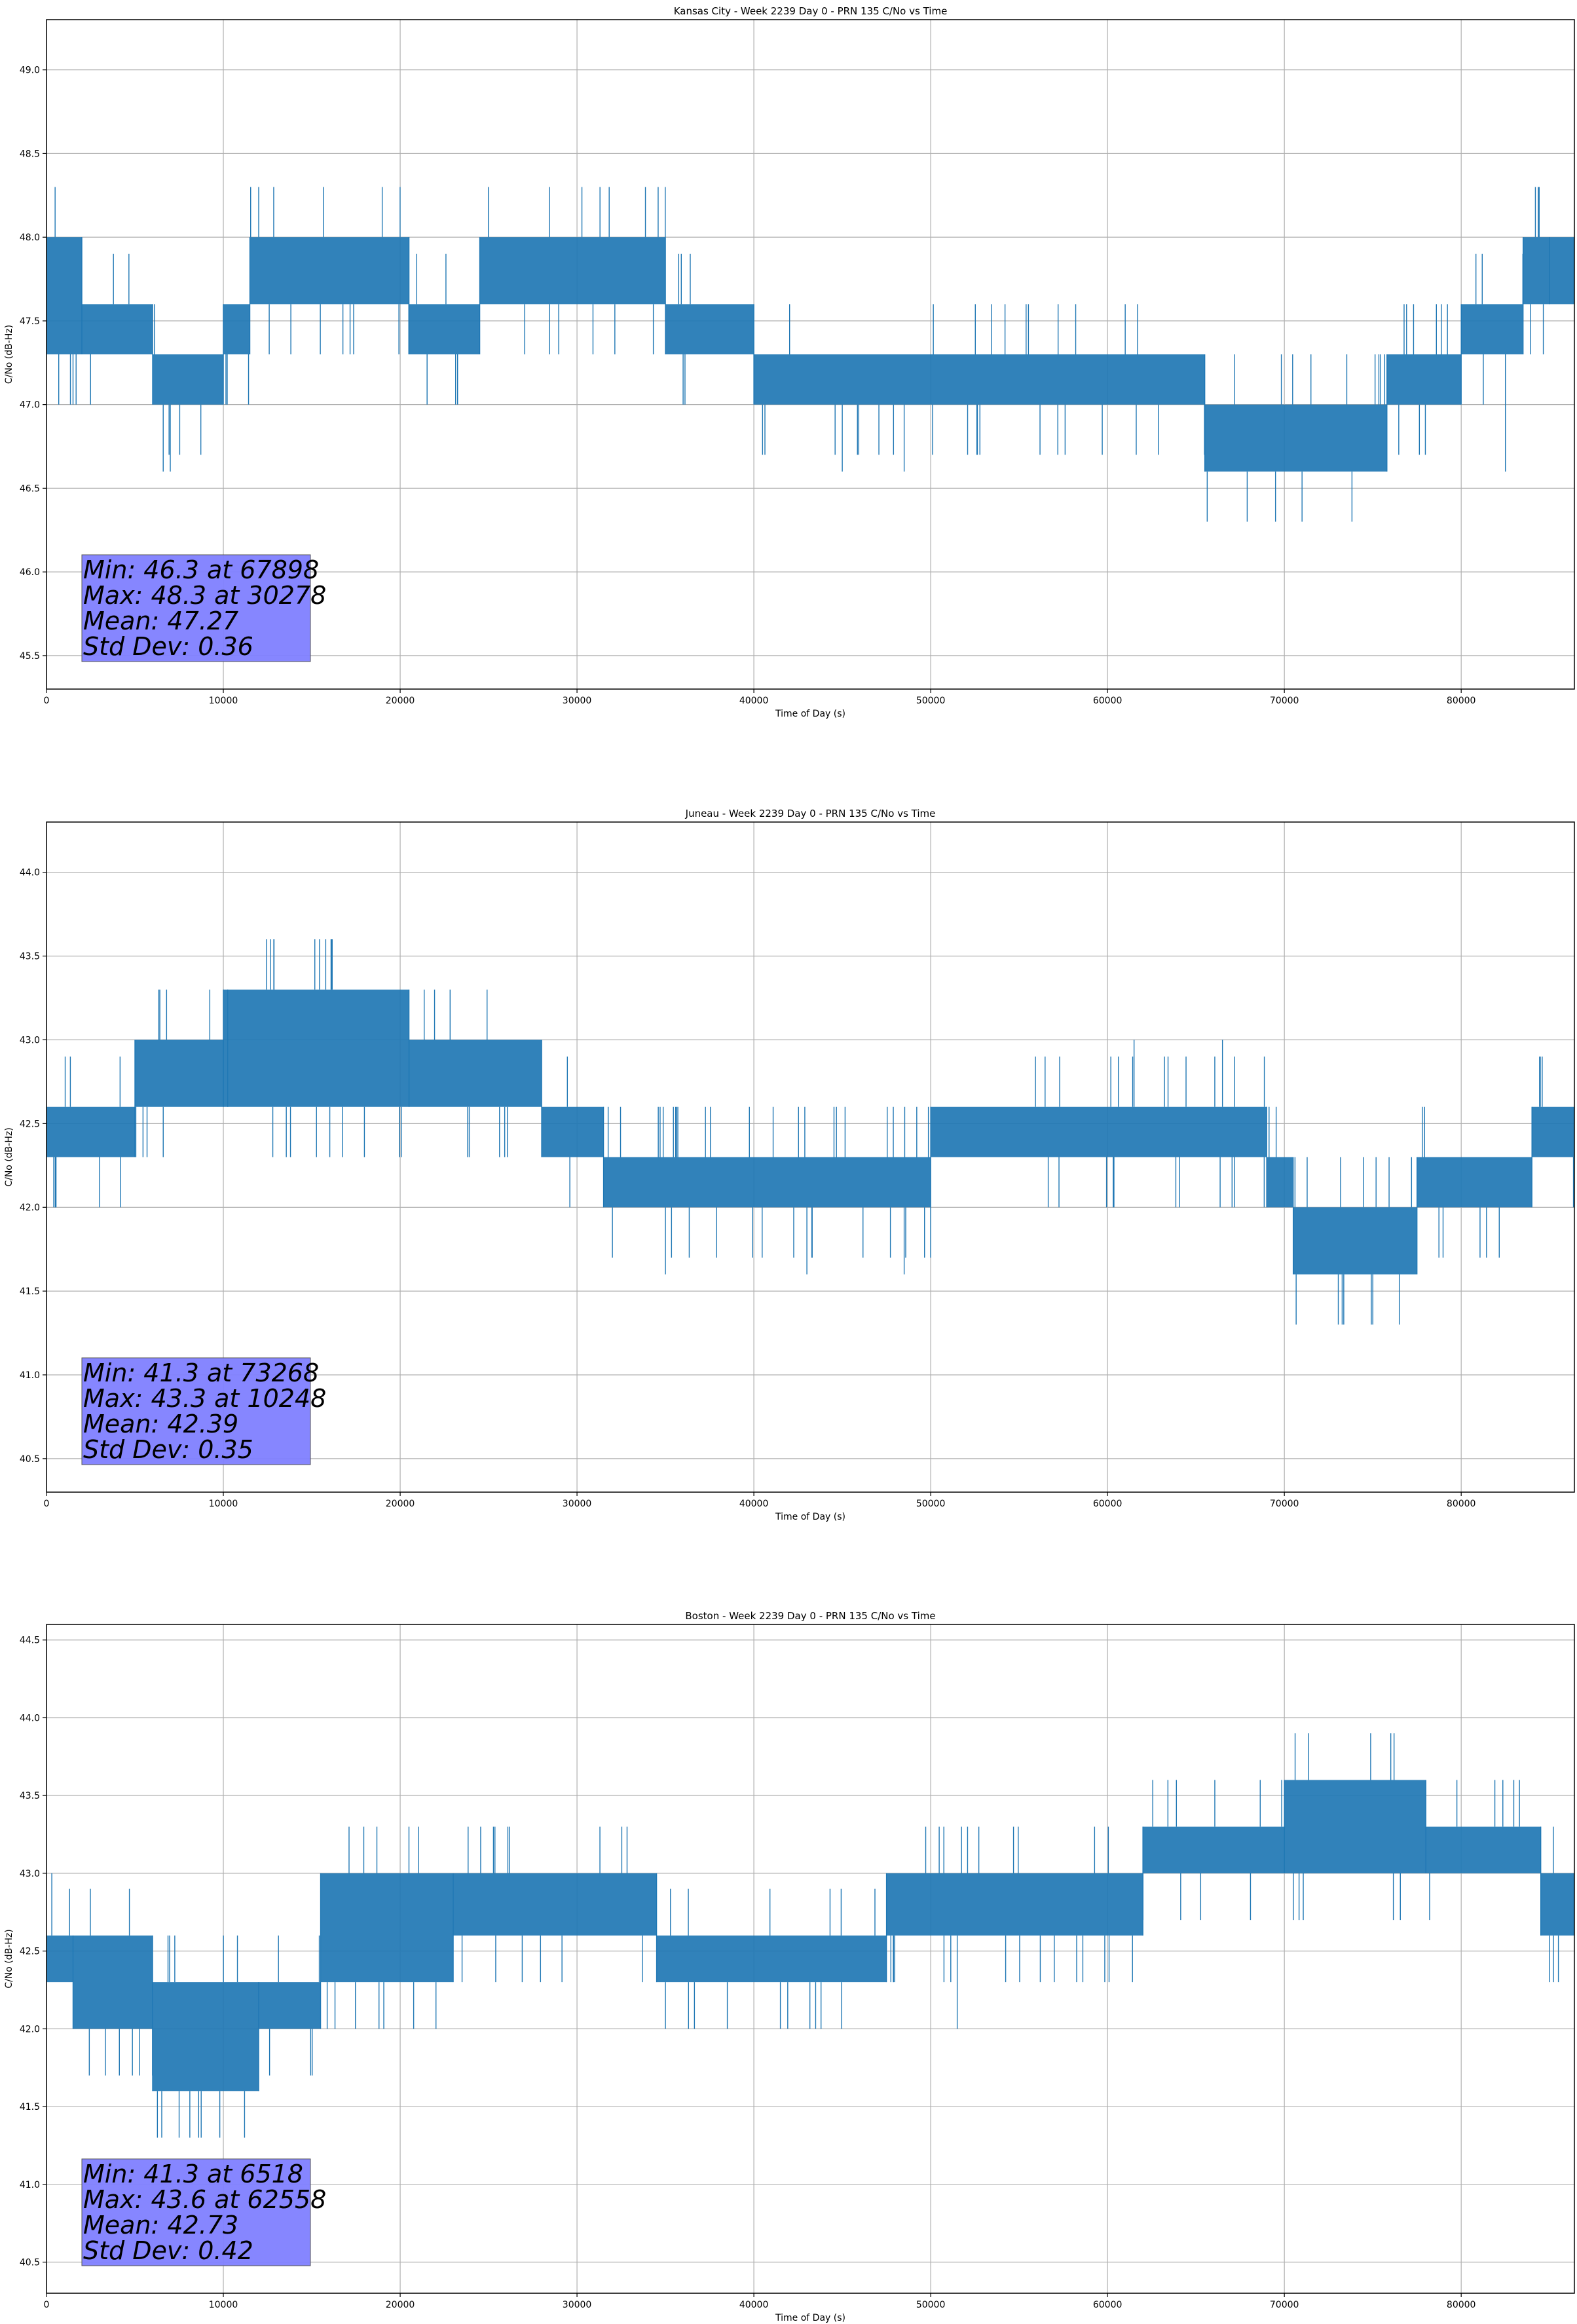 The image size is (1577, 2324). What do you see at coordinates (204, 1398) in the screenshot?
I see `stats-line: Max: 43.3 at 10248` at bounding box center [204, 1398].